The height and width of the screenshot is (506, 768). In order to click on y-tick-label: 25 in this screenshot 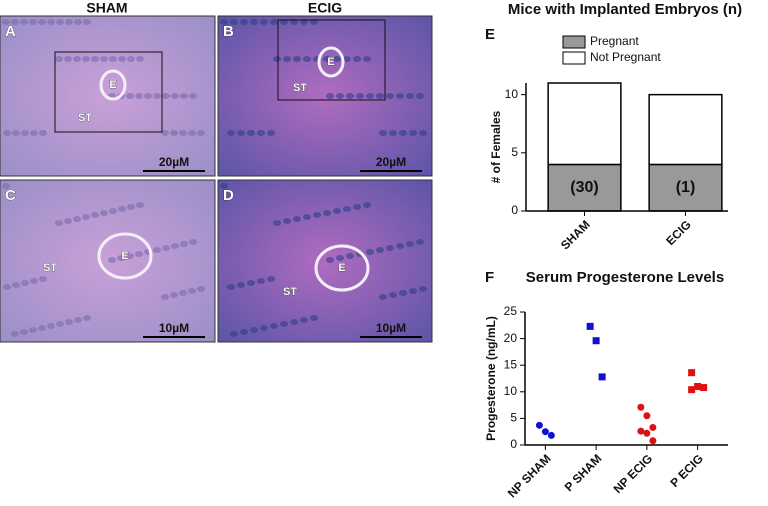, I will do `click(511, 311)`.